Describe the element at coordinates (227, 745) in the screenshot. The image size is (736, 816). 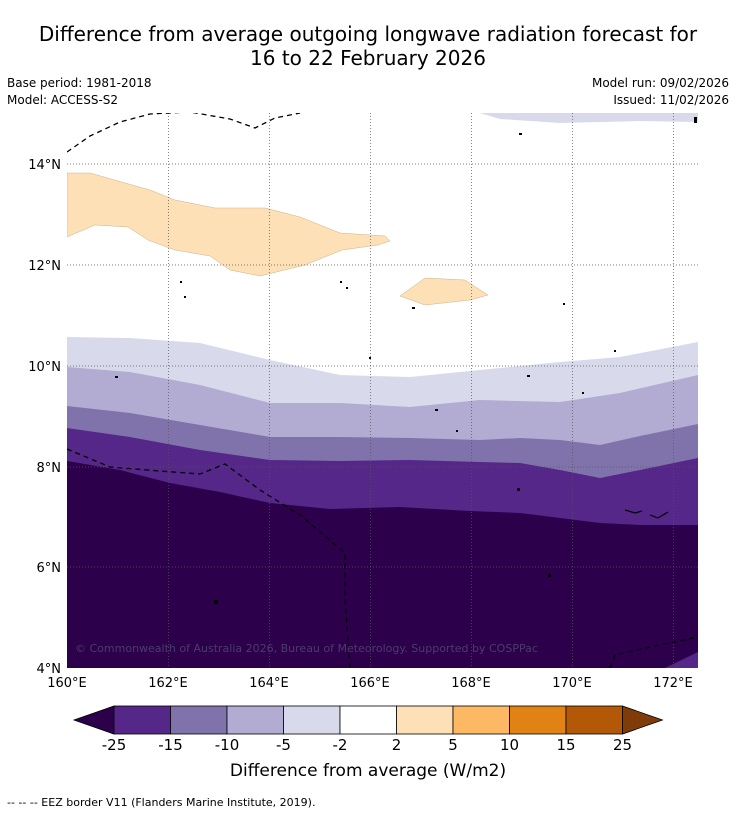
I see `colorbar-tick-label: -10` at that location.